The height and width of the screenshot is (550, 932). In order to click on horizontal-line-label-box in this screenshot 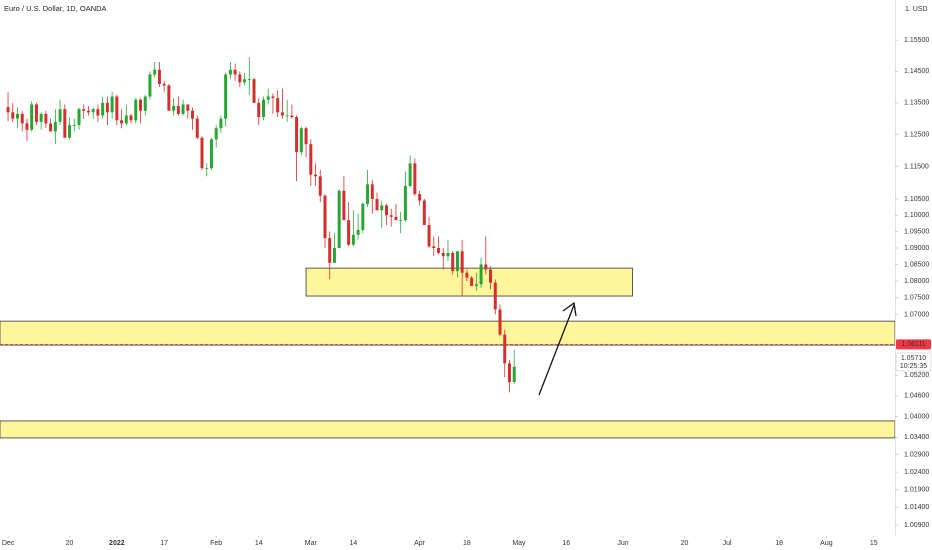, I will do `click(913, 344)`.